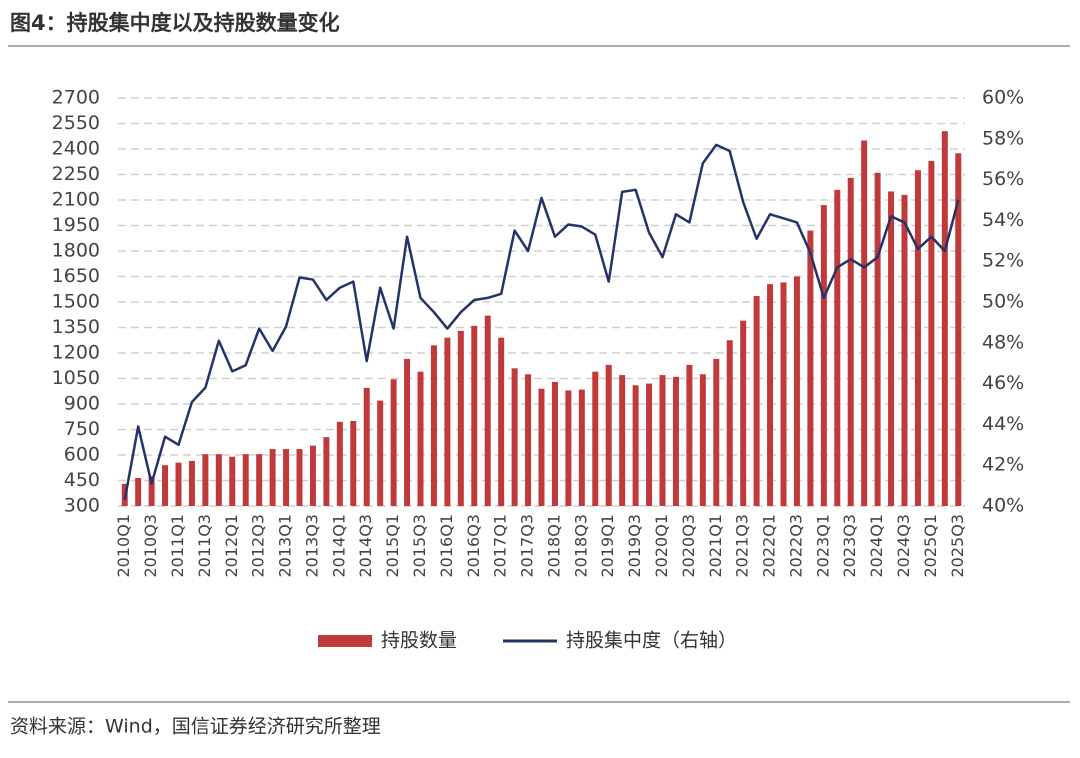 This screenshot has width=1080, height=758. What do you see at coordinates (76, 276) in the screenshot?
I see `y-tick-label: 1650` at bounding box center [76, 276].